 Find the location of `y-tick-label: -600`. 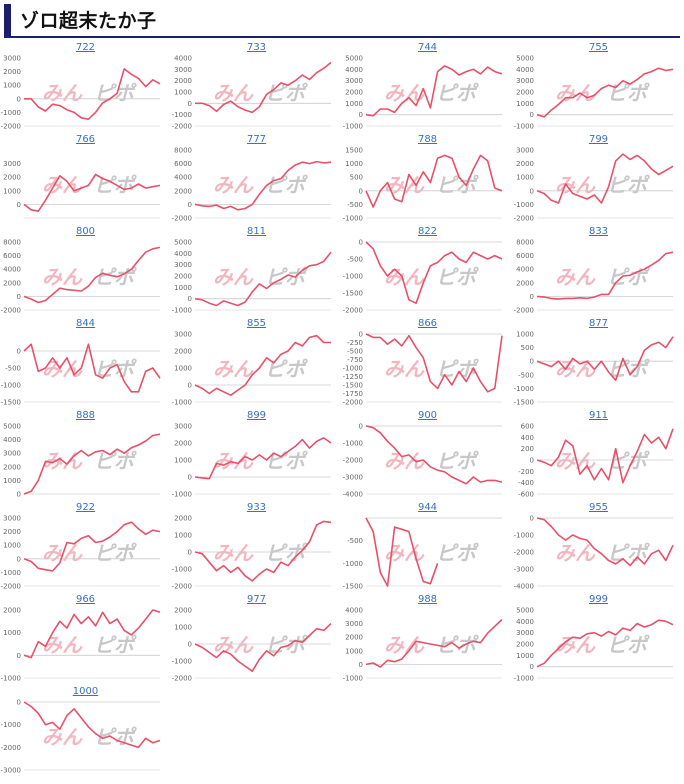

y-tick-label: -600 is located at coordinates (526, 495).